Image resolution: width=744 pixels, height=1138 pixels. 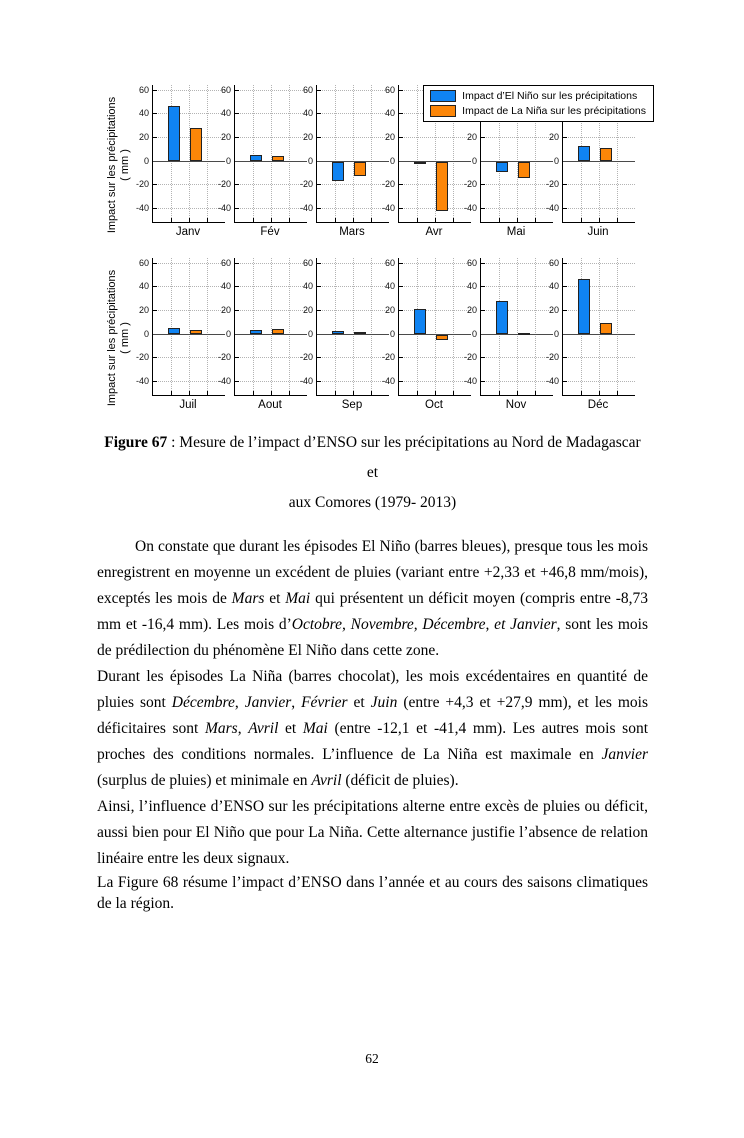 I want to click on la-nina-bar-dec, so click(x=606, y=328).